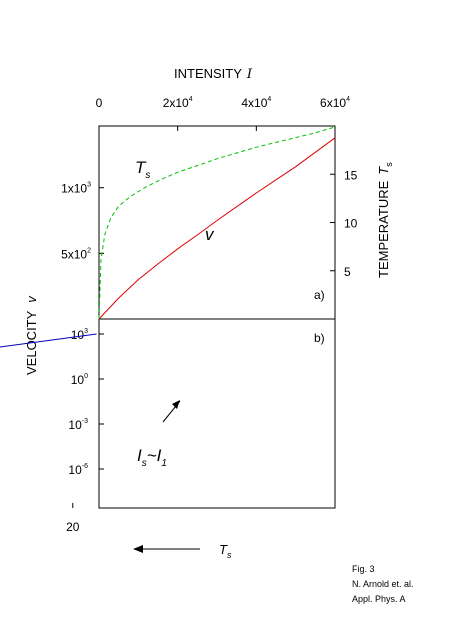 The height and width of the screenshot is (626, 464). Describe the element at coordinates (152, 457) in the screenshot. I see `annotation-is-i1: Is~I1` at that location.